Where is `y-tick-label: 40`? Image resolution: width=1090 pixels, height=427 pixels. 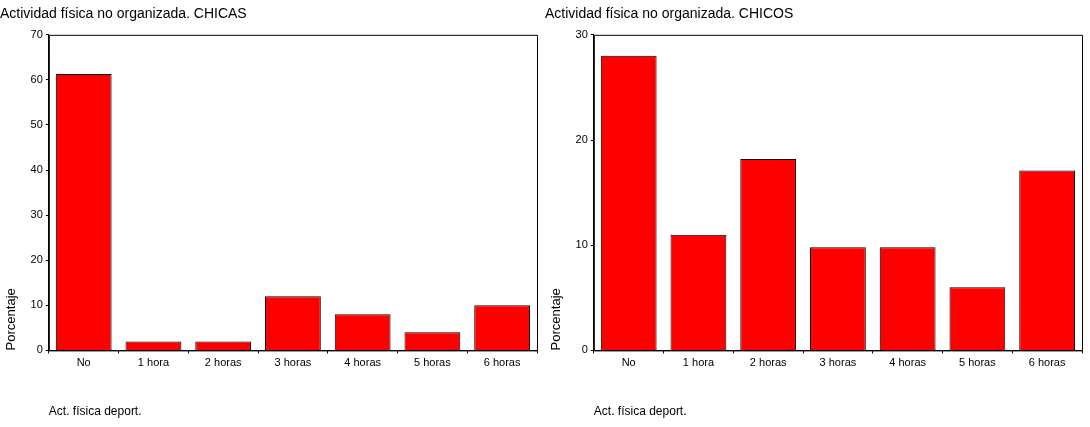
y-tick-label: 40 is located at coordinates (36, 169).